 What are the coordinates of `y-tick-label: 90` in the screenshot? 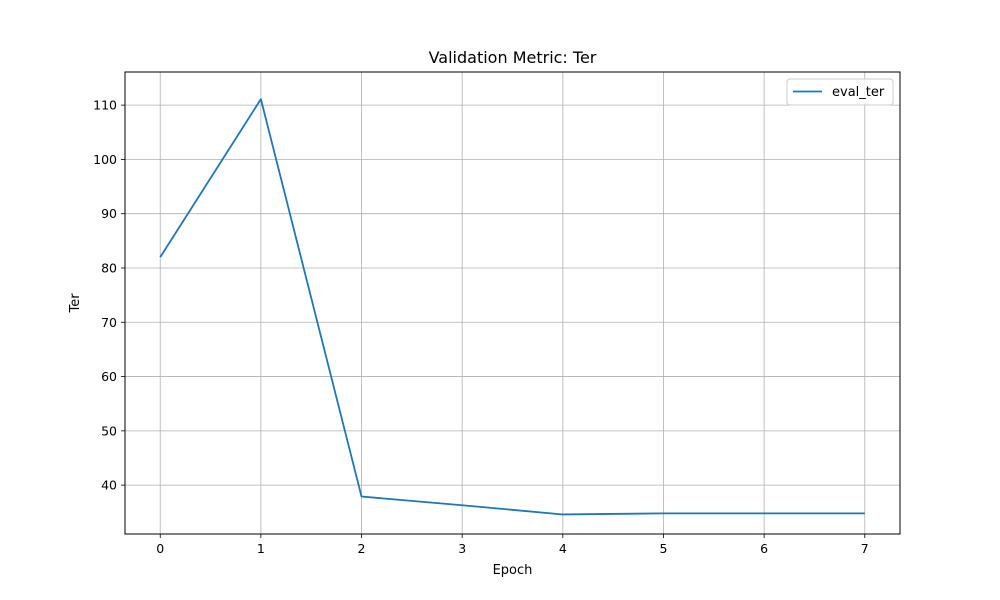 It's located at (109, 213).